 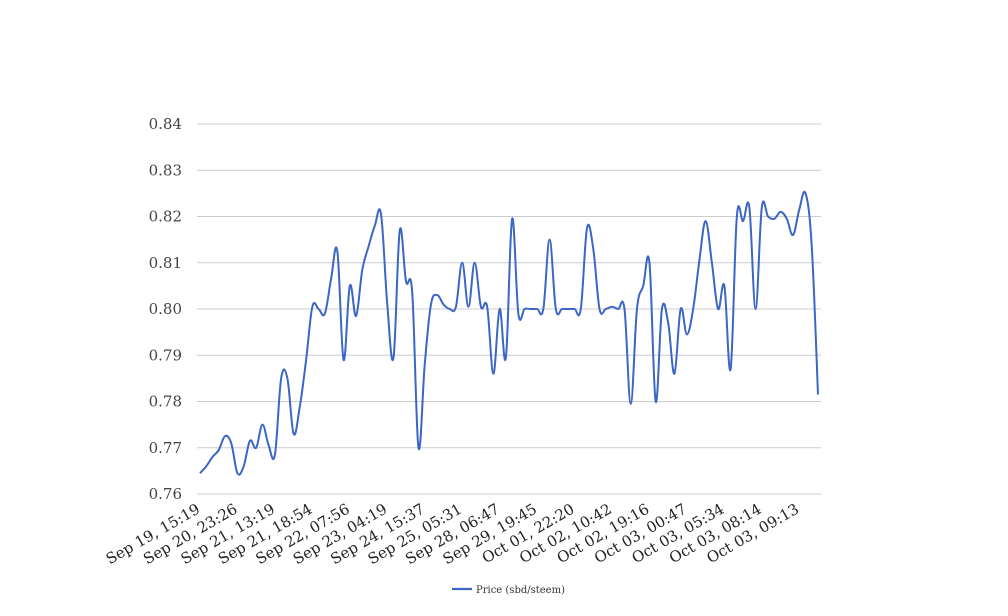 What do you see at coordinates (165, 217) in the screenshot?
I see `y-tick-label: 0.82` at bounding box center [165, 217].